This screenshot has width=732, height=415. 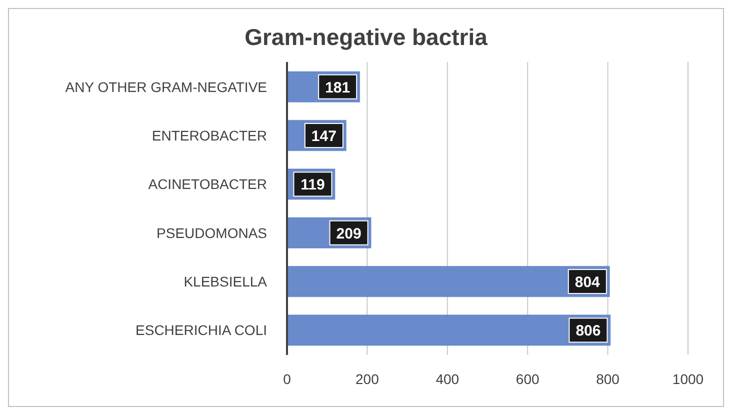 What do you see at coordinates (207, 184) in the screenshot?
I see `y-tick-label: ACINETOBACTER` at bounding box center [207, 184].